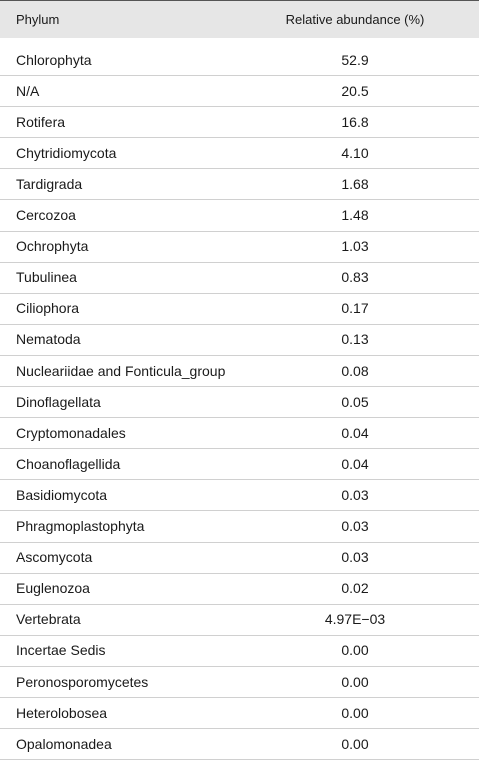 This screenshot has width=479, height=761. I want to click on table-cell: Dinoflagellata, so click(58, 401).